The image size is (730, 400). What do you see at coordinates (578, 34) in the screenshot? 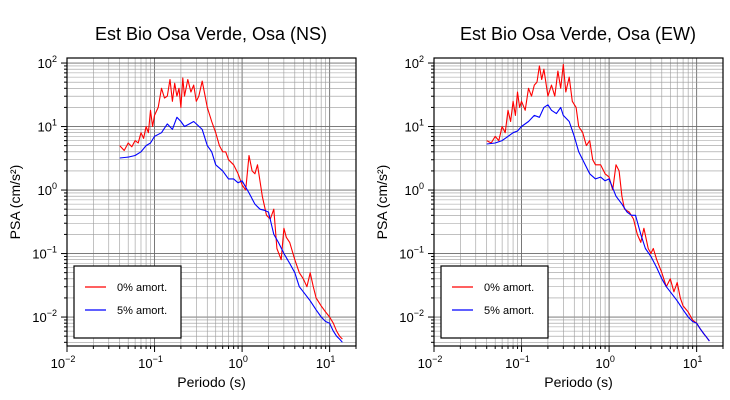
I see `chart-title: Est Bio Osa Verde, Osa (EW)` at bounding box center [578, 34].